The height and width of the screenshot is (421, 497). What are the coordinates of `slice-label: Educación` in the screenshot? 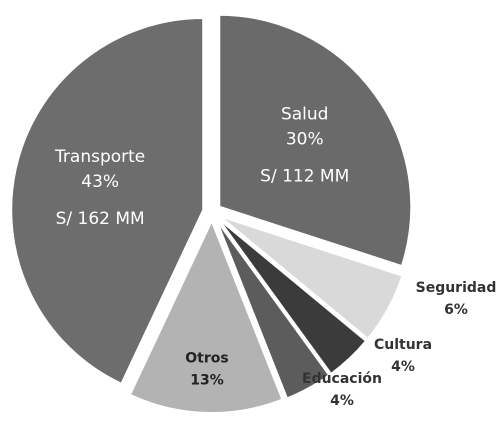 It's located at (342, 379).